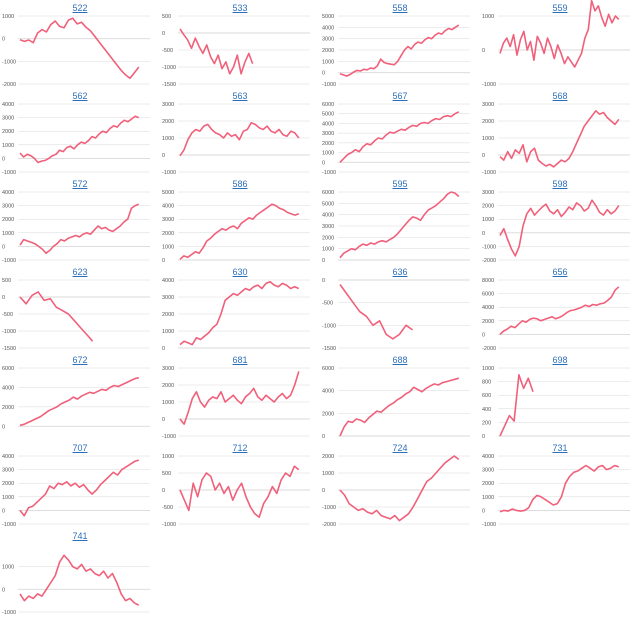 The image size is (640, 620). What do you see at coordinates (240, 184) in the screenshot?
I see `chart-title-link: 586` at bounding box center [240, 184].